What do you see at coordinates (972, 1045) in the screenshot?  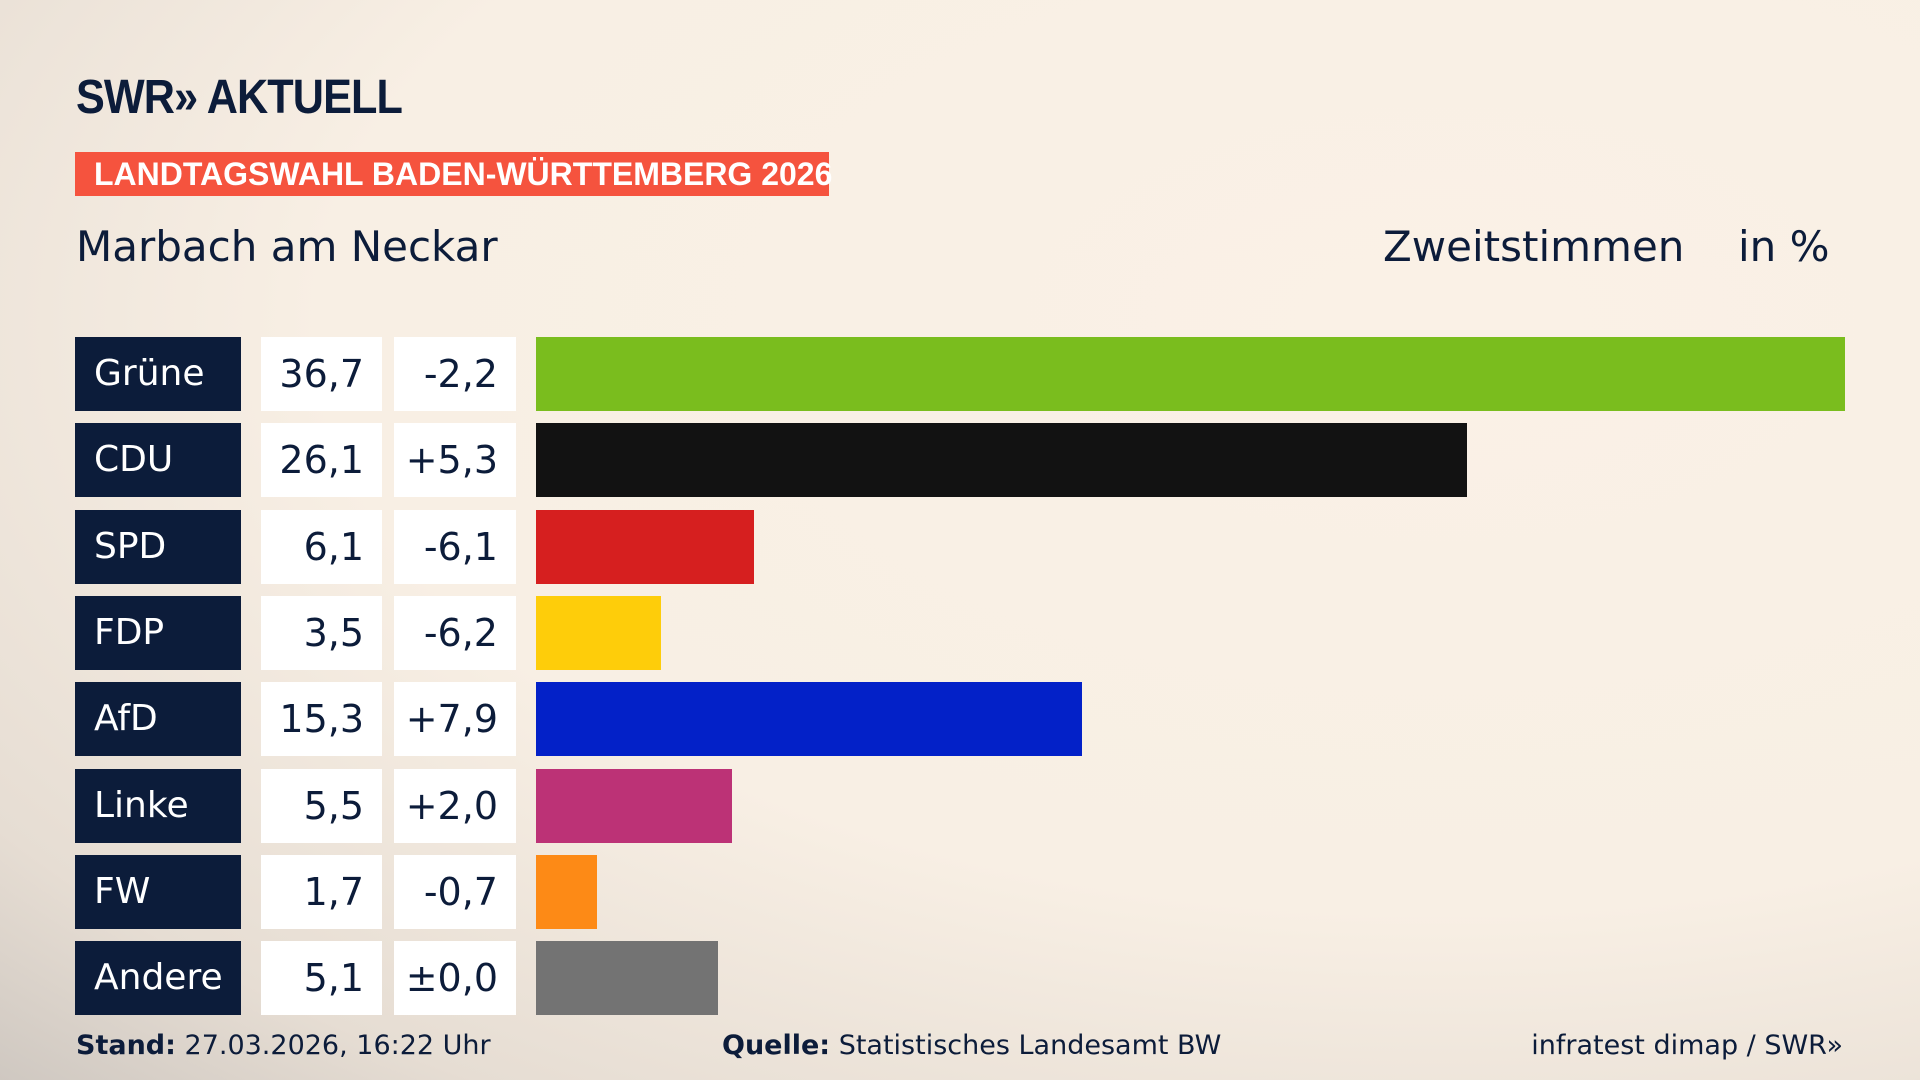 I see `source: Quelle: Statistisches Landesamt BW` at bounding box center [972, 1045].